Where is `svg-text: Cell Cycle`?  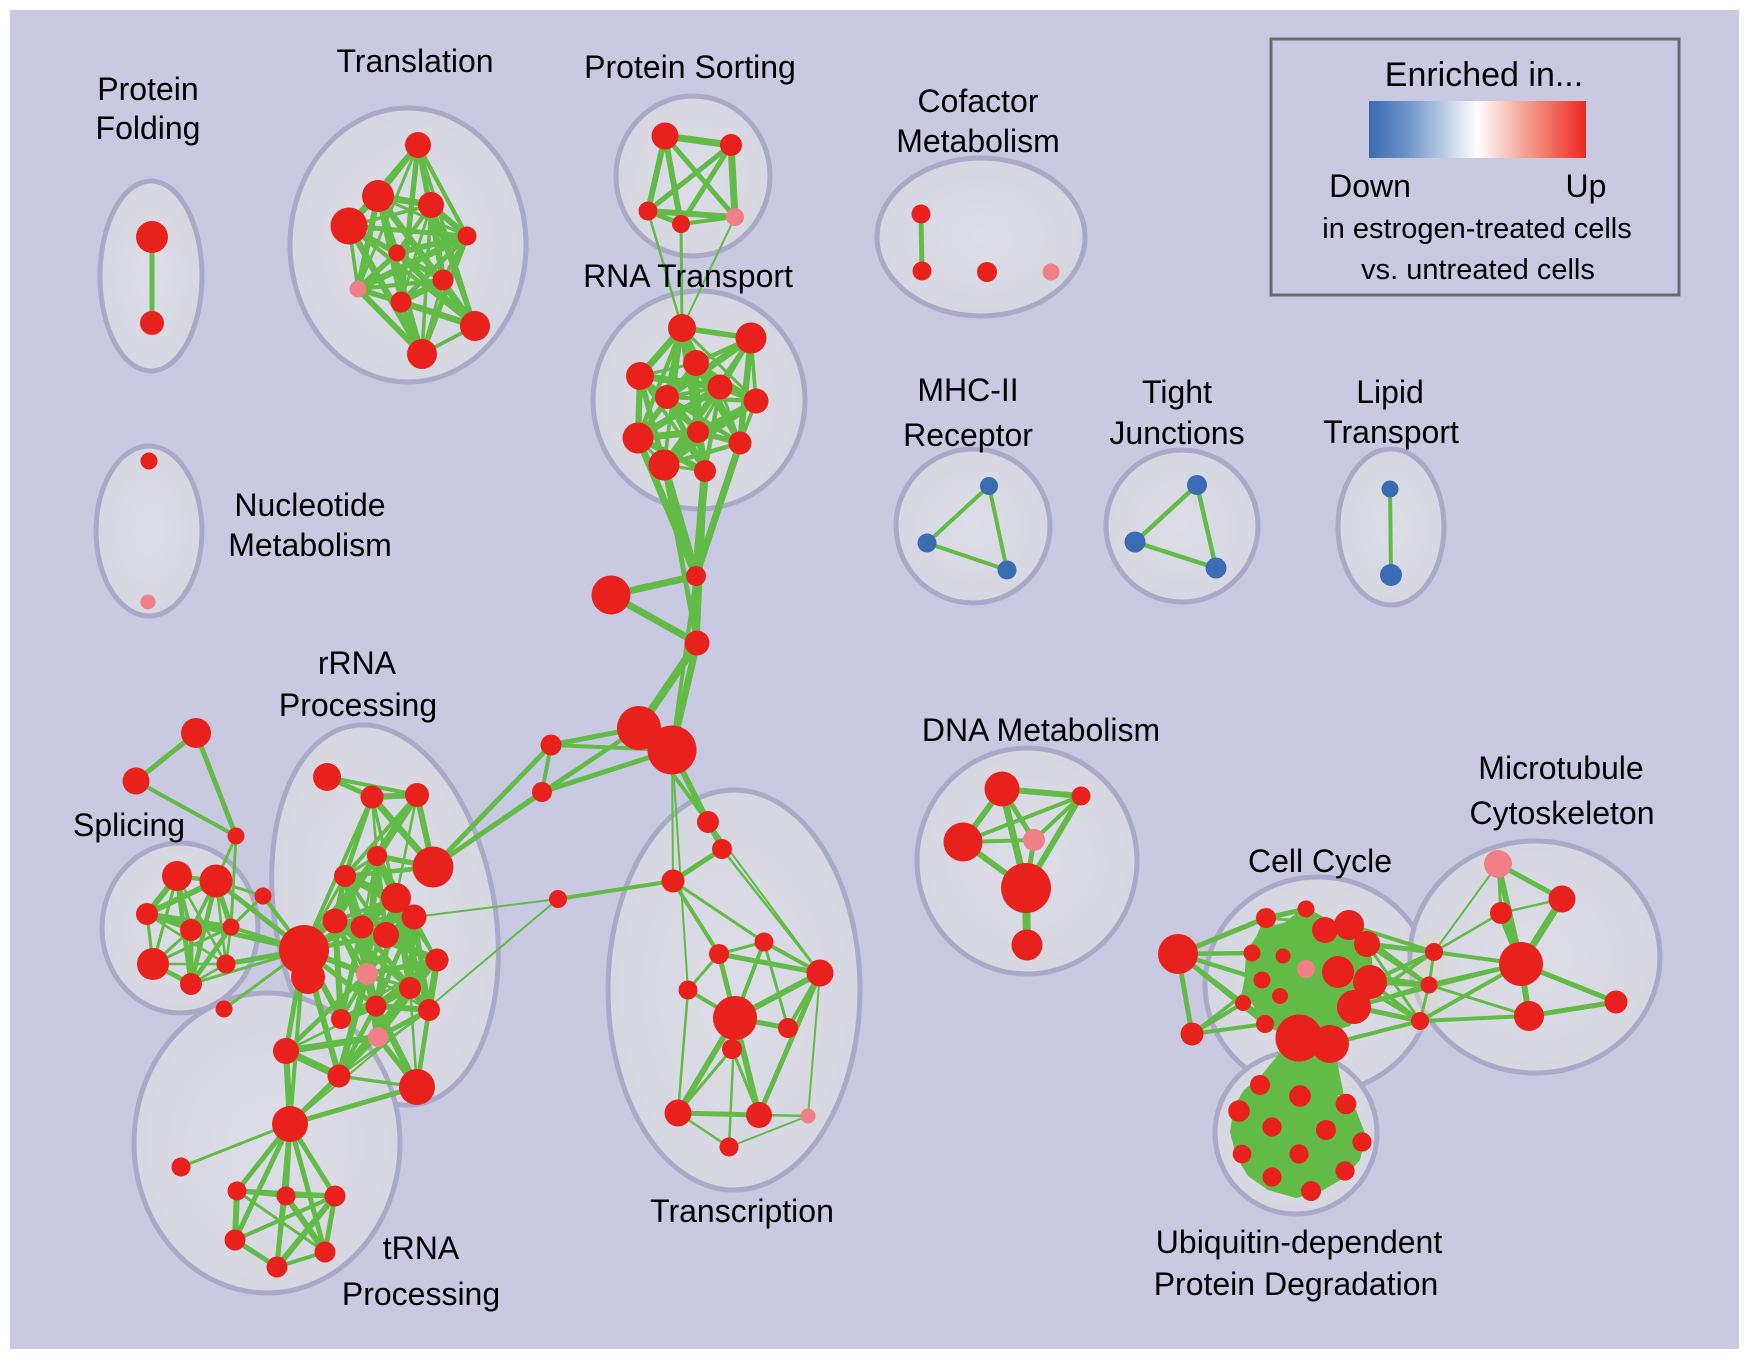 svg-text: Cell Cycle is located at coordinates (1320, 861).